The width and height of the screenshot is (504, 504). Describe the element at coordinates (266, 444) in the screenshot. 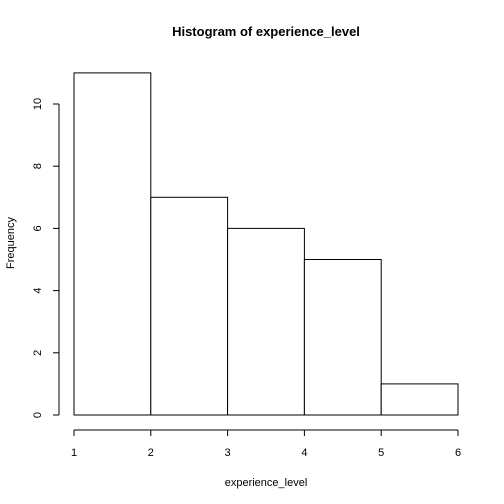

I see `x-axis: 1 2 3 4 5 6` at that location.